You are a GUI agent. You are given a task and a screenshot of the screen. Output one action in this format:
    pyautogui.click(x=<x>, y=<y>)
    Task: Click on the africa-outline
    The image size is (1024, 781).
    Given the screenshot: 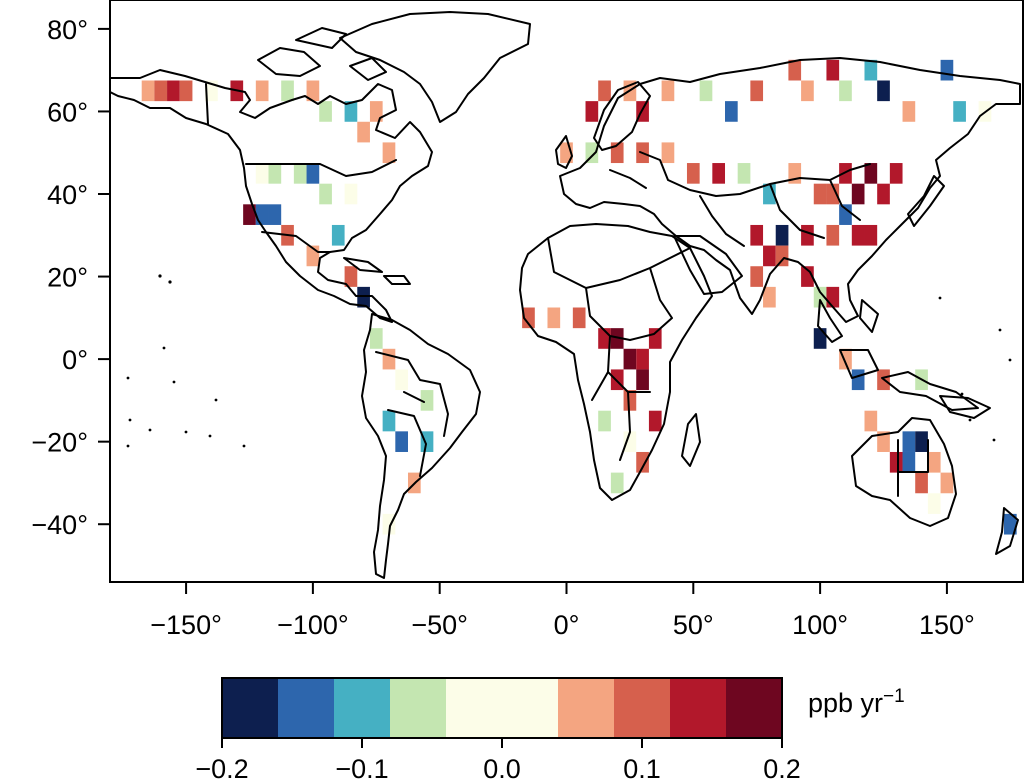 What is the action you would take?
    pyautogui.click(x=616, y=362)
    